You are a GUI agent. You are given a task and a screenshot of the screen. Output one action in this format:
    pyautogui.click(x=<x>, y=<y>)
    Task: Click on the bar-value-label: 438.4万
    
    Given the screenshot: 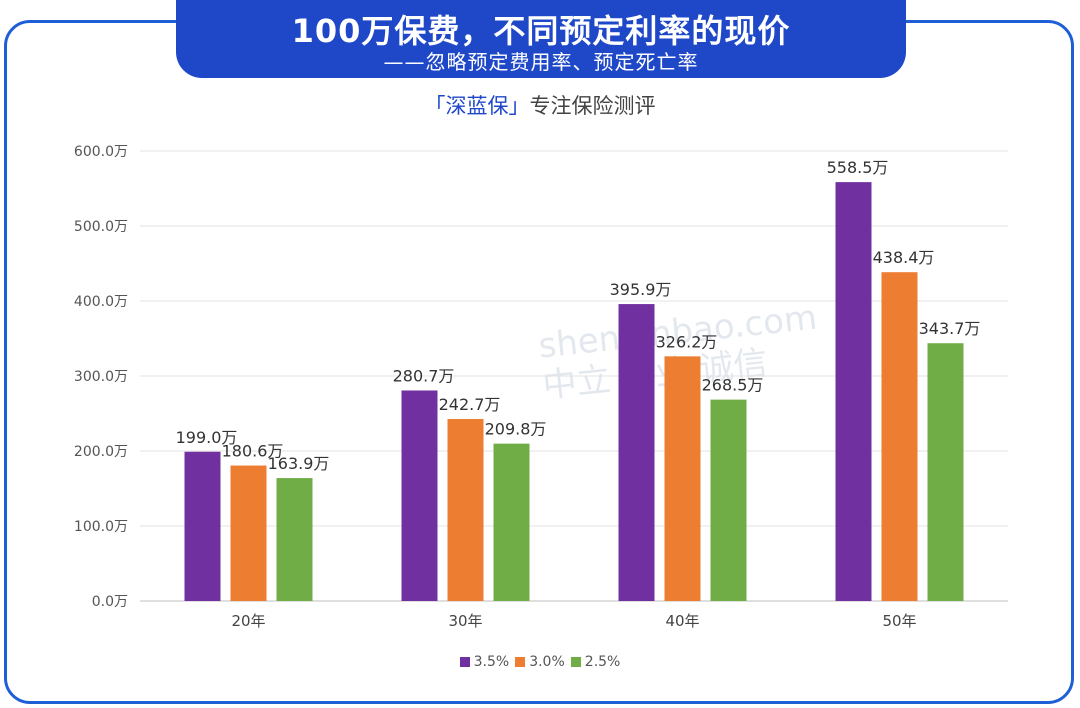 What is the action you would take?
    pyautogui.click(x=904, y=257)
    